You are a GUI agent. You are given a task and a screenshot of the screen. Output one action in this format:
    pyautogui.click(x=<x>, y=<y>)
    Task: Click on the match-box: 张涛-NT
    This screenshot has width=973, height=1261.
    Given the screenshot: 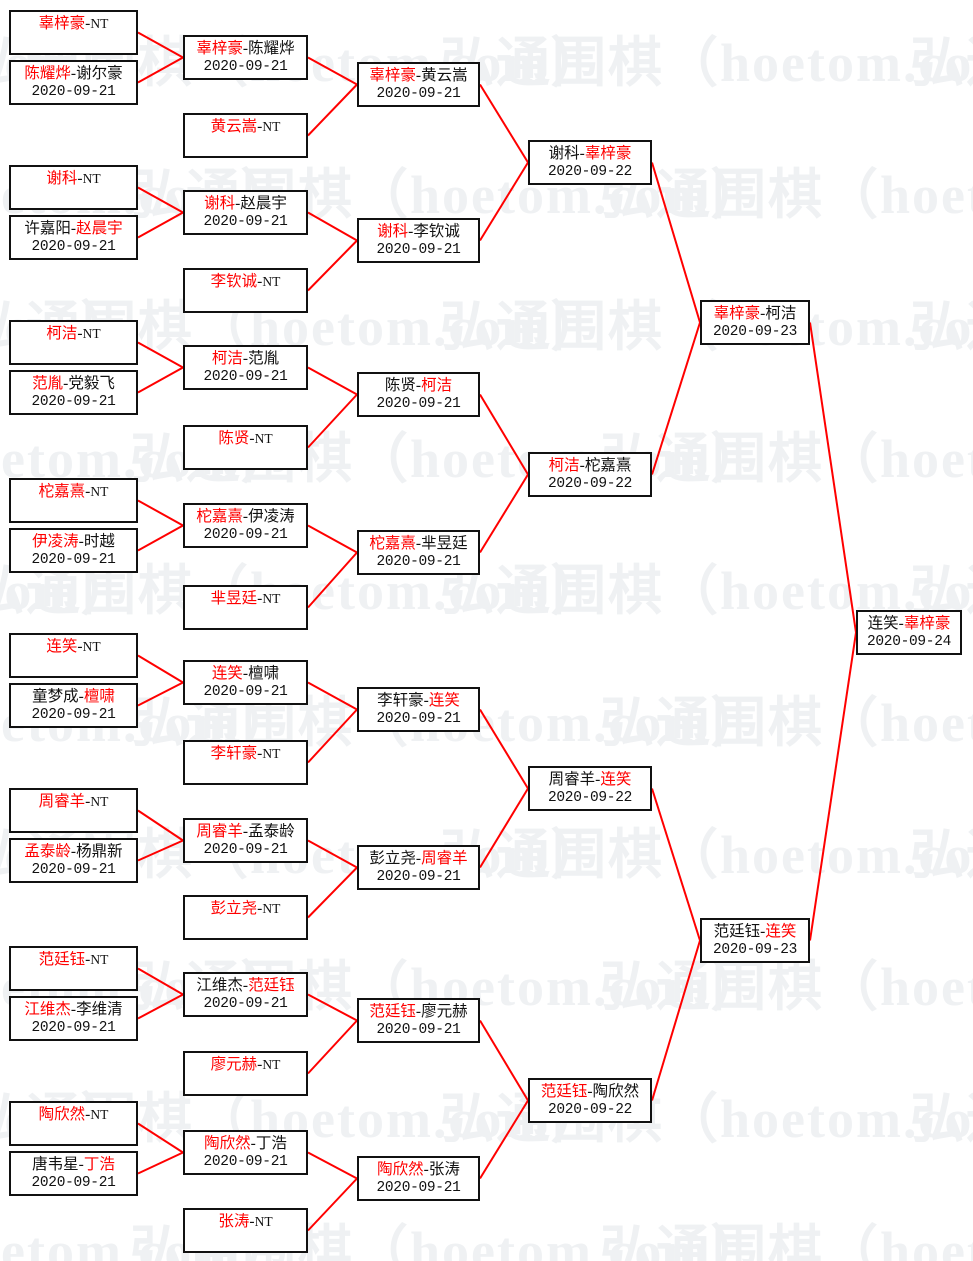 What is the action you would take?
    pyautogui.click(x=245, y=1230)
    